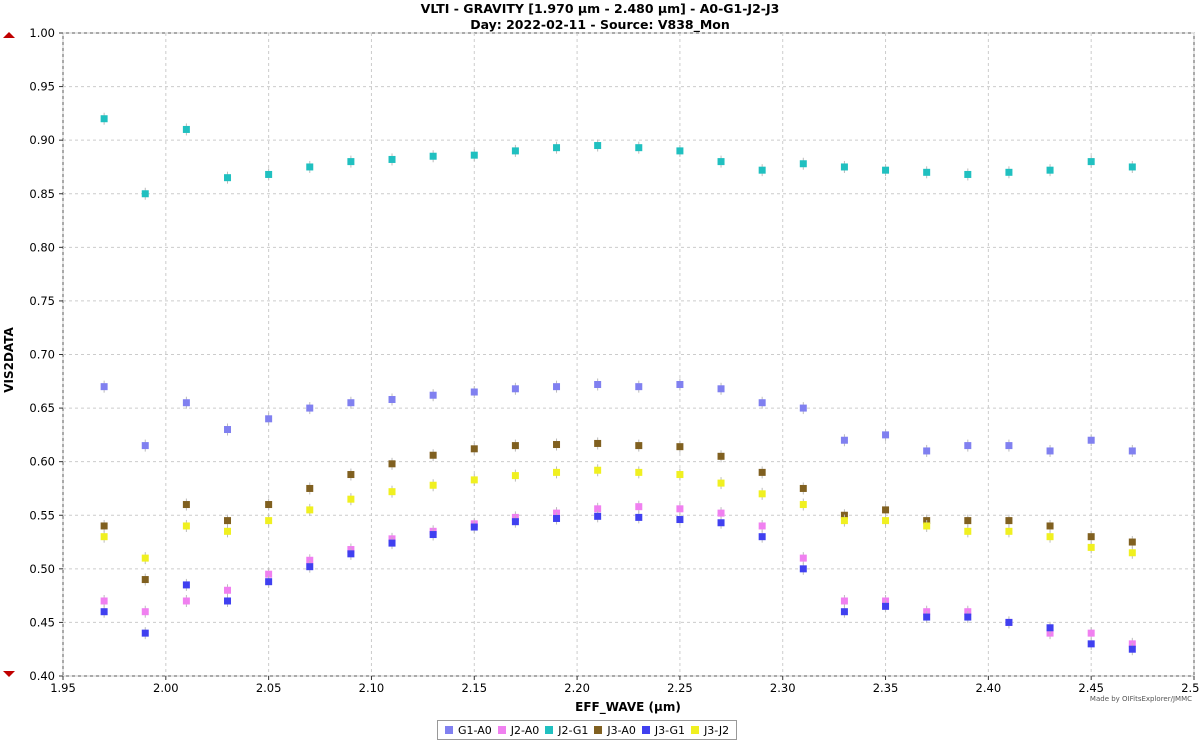 The width and height of the screenshot is (1200, 740). I want to click on legend-item: J2-A0, so click(518, 730).